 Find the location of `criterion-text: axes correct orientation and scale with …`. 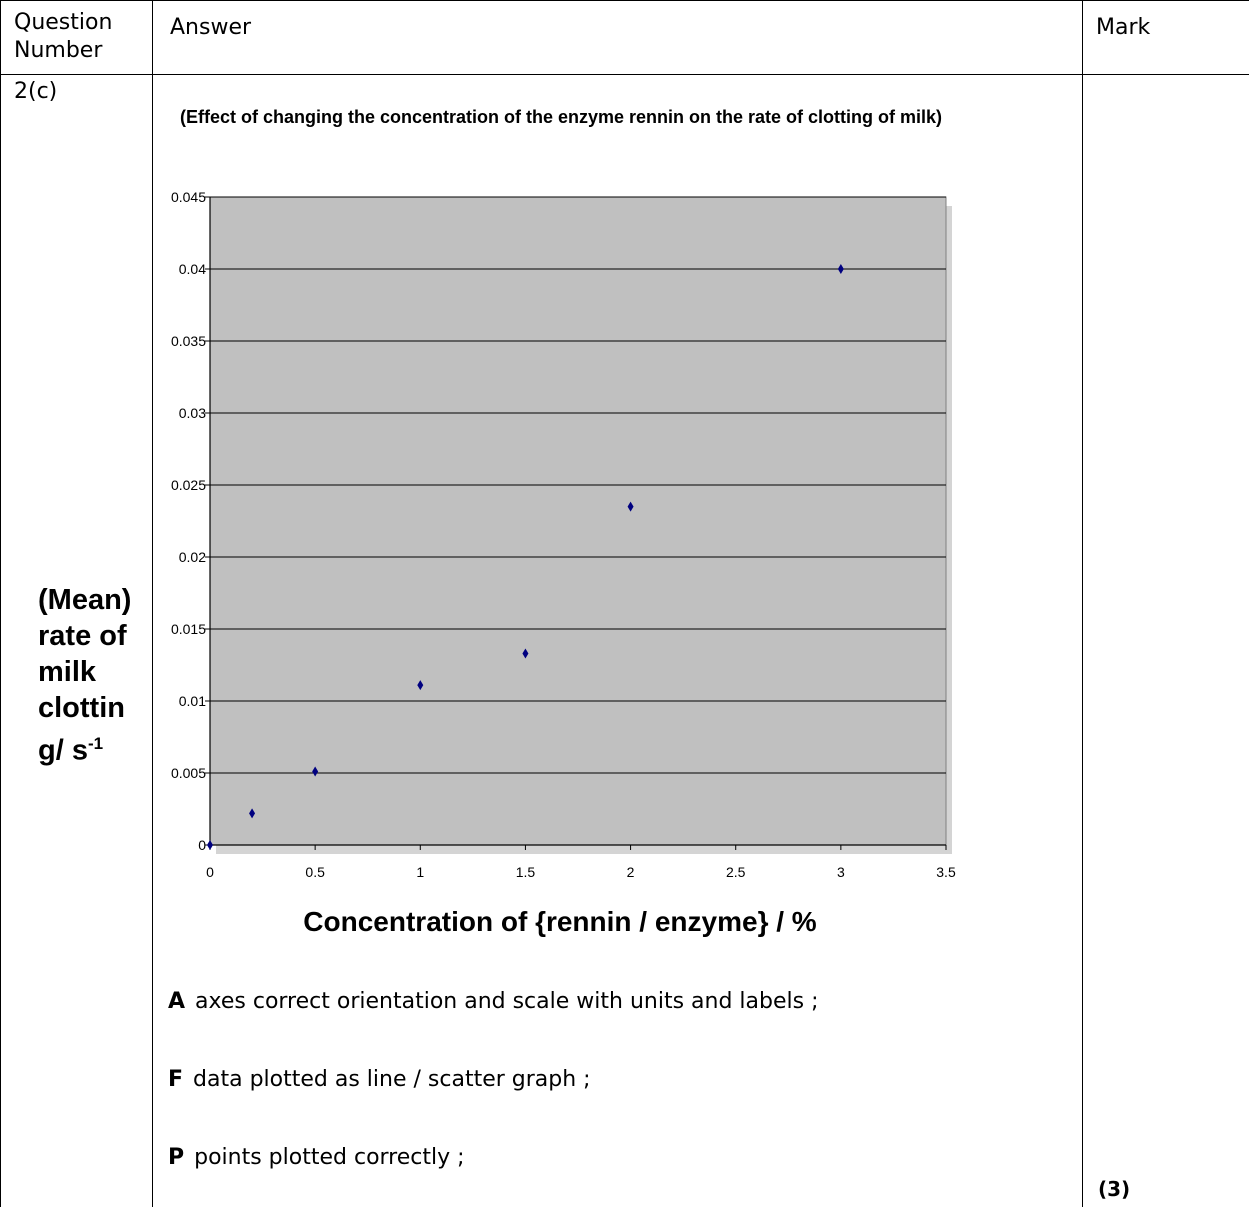

criterion-text: axes correct orientation and scale with … is located at coordinates (507, 1001).